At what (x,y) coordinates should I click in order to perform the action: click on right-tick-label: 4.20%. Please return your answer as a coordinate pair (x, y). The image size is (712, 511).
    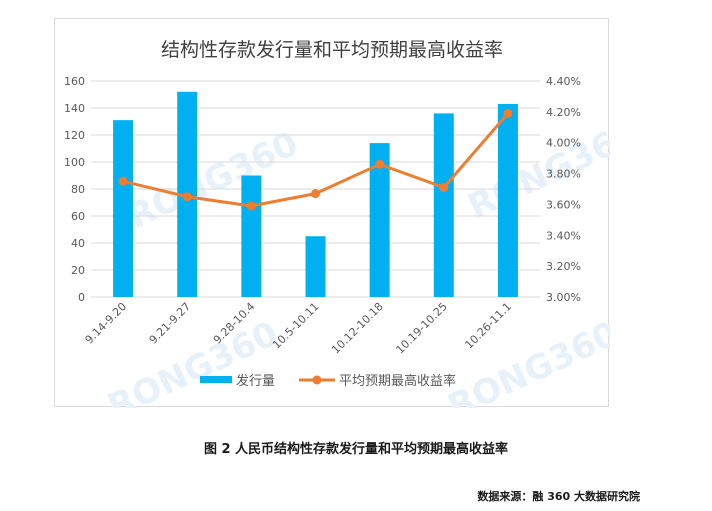
    Looking at the image, I should click on (563, 112).